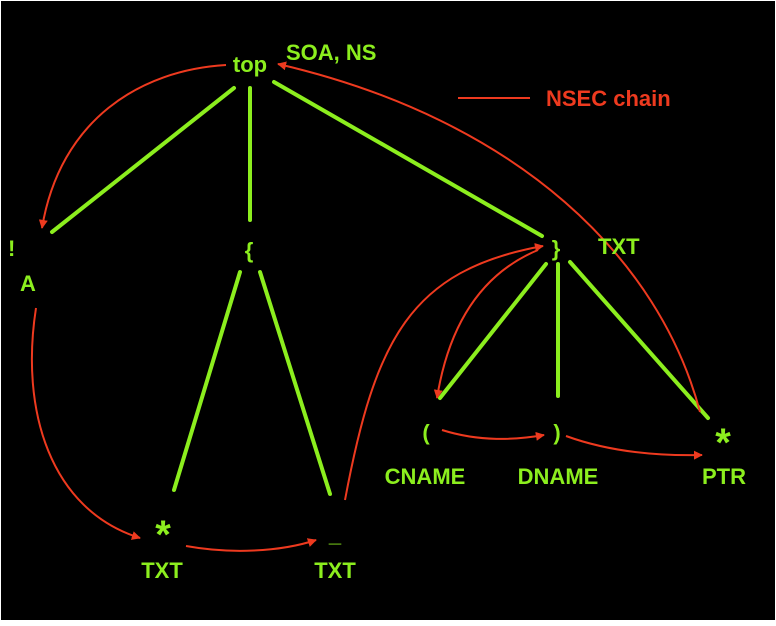 This screenshot has height=626, width=776. Describe the element at coordinates (634, 447) in the screenshot. I see `nsec-arrow-rparen-star2` at that location.